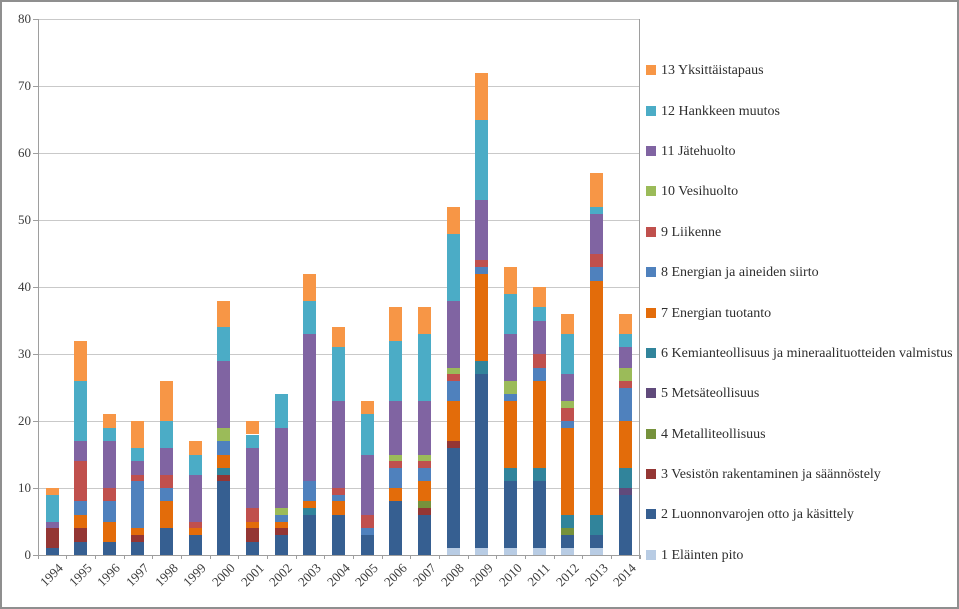 The width and height of the screenshot is (959, 609). Describe the element at coordinates (713, 434) in the screenshot. I see `legend-label: 4 Metalliteollisuus` at that location.